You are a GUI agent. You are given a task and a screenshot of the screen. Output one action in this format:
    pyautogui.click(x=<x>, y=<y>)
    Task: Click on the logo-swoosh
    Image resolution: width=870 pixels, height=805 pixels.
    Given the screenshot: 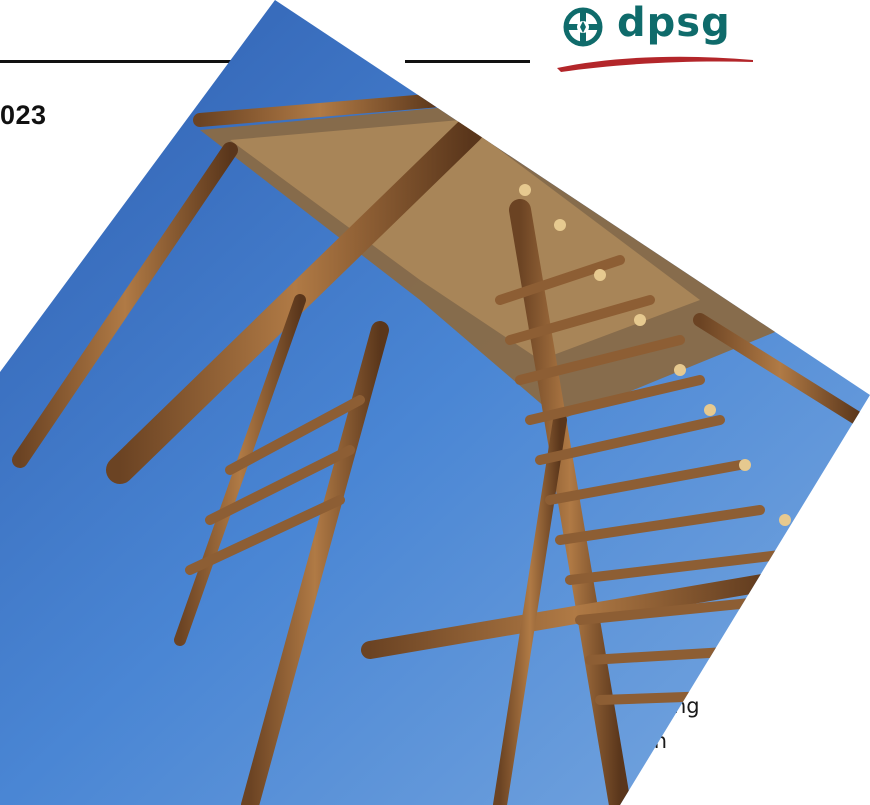 What is the action you would take?
    pyautogui.click(x=655, y=64)
    